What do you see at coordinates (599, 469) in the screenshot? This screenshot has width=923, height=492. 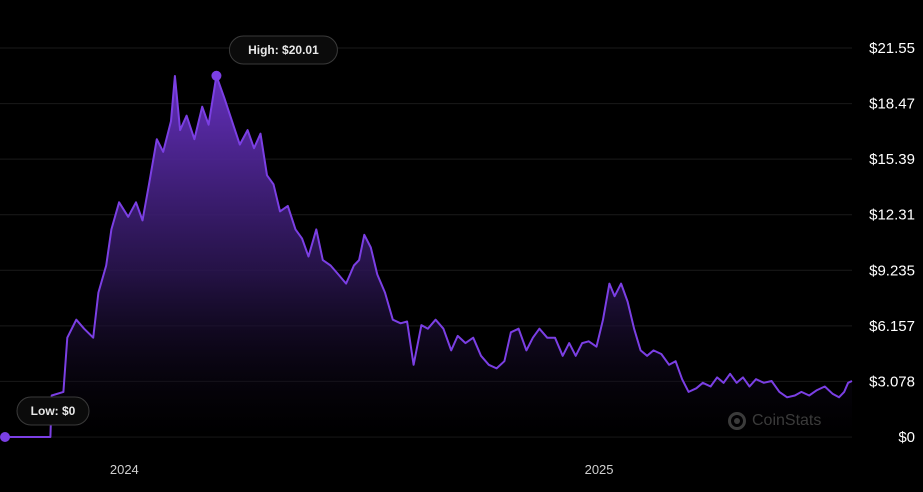 I see `x-tick-label: 2025` at bounding box center [599, 469].